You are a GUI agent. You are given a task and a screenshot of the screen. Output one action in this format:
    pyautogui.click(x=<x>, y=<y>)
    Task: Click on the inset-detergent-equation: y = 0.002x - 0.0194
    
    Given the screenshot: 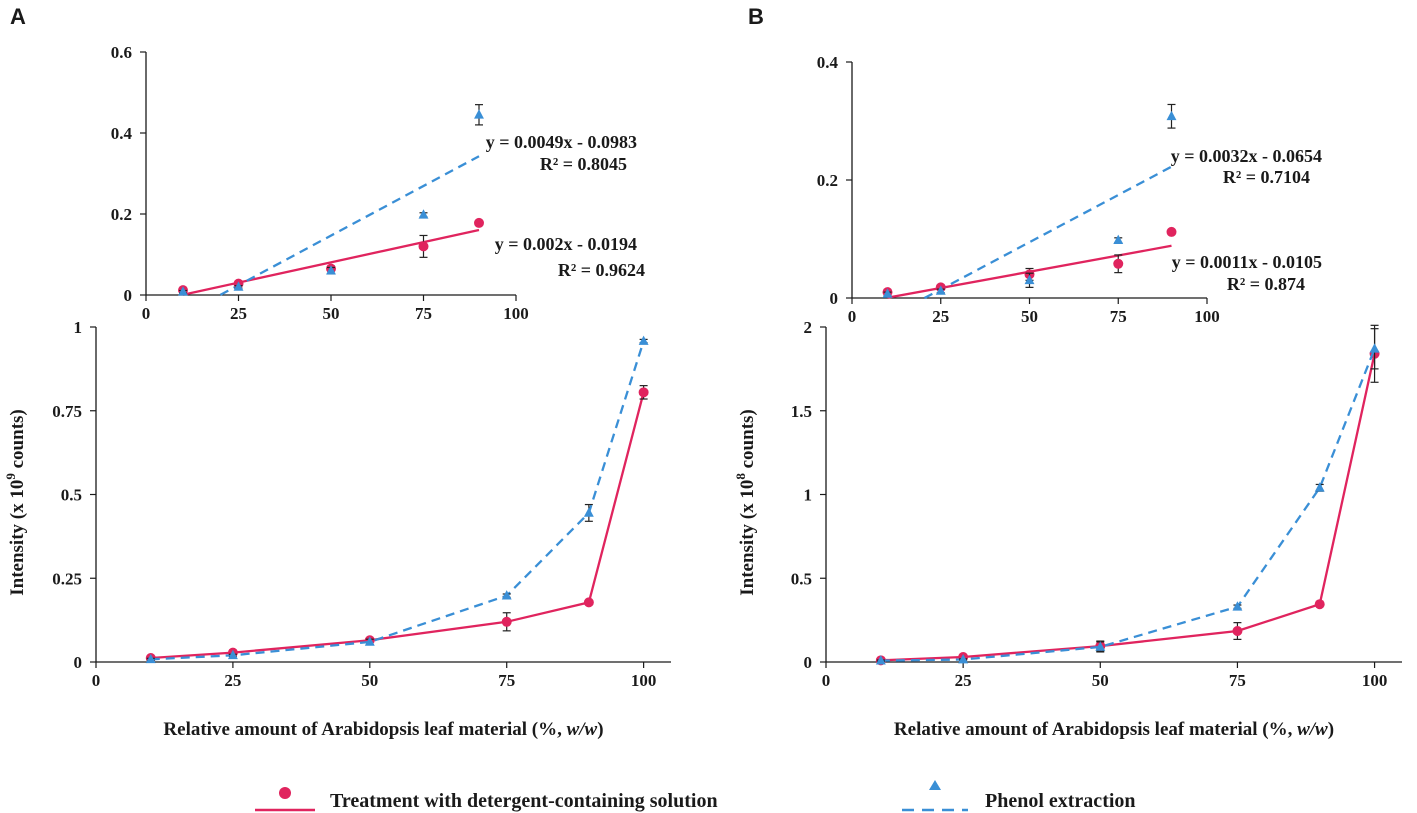 What is the action you would take?
    pyautogui.click(x=566, y=244)
    